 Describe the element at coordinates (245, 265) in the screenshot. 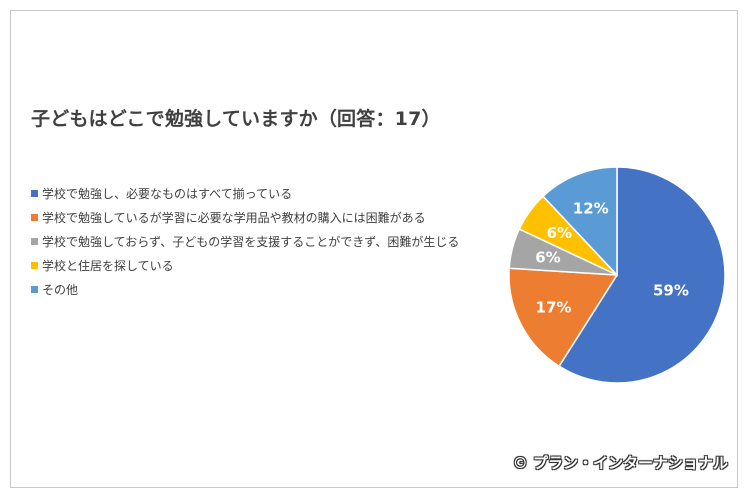

I see `legend-item: 学校と住居を探している` at that location.